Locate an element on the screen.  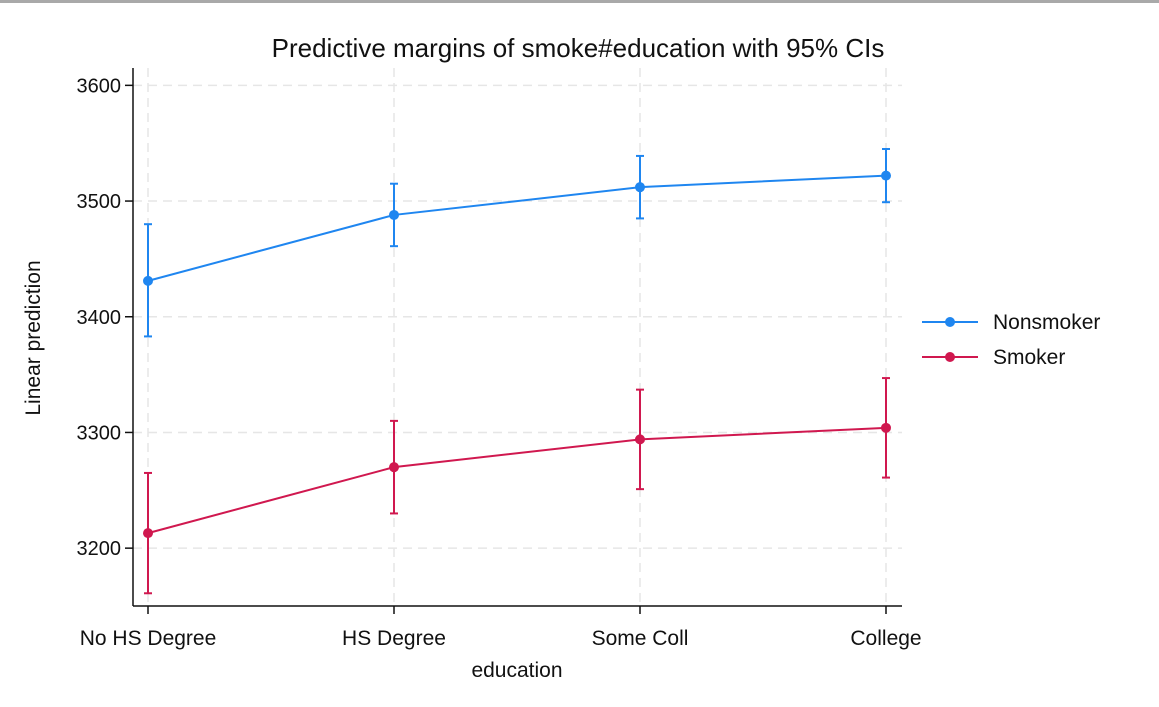
window-top-border is located at coordinates (579, 1).